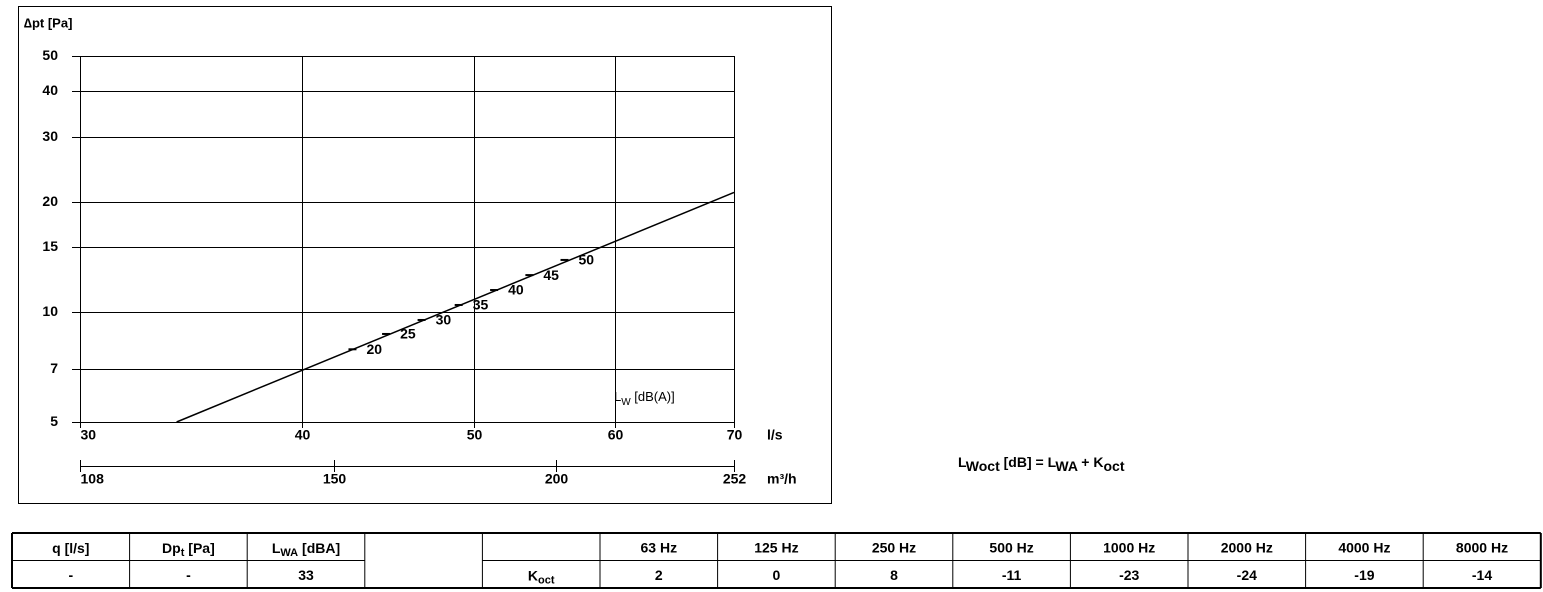 This screenshot has width=1543, height=592. I want to click on band-header: 2000 Hz, so click(1247, 547).